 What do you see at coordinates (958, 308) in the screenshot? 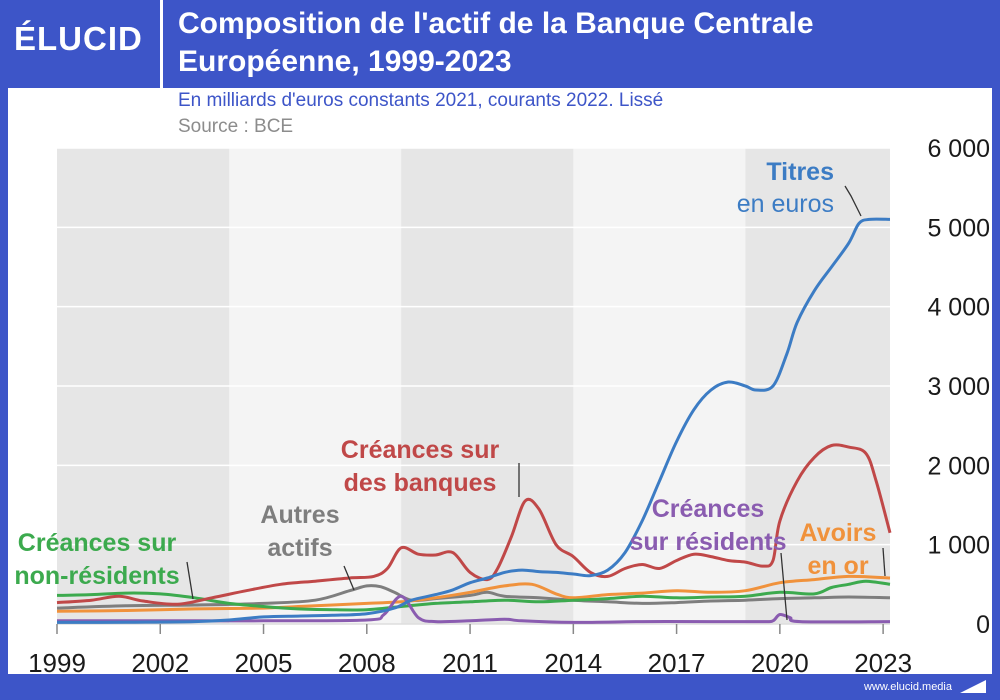
I see `y-tick-label: 4 000` at bounding box center [958, 308].